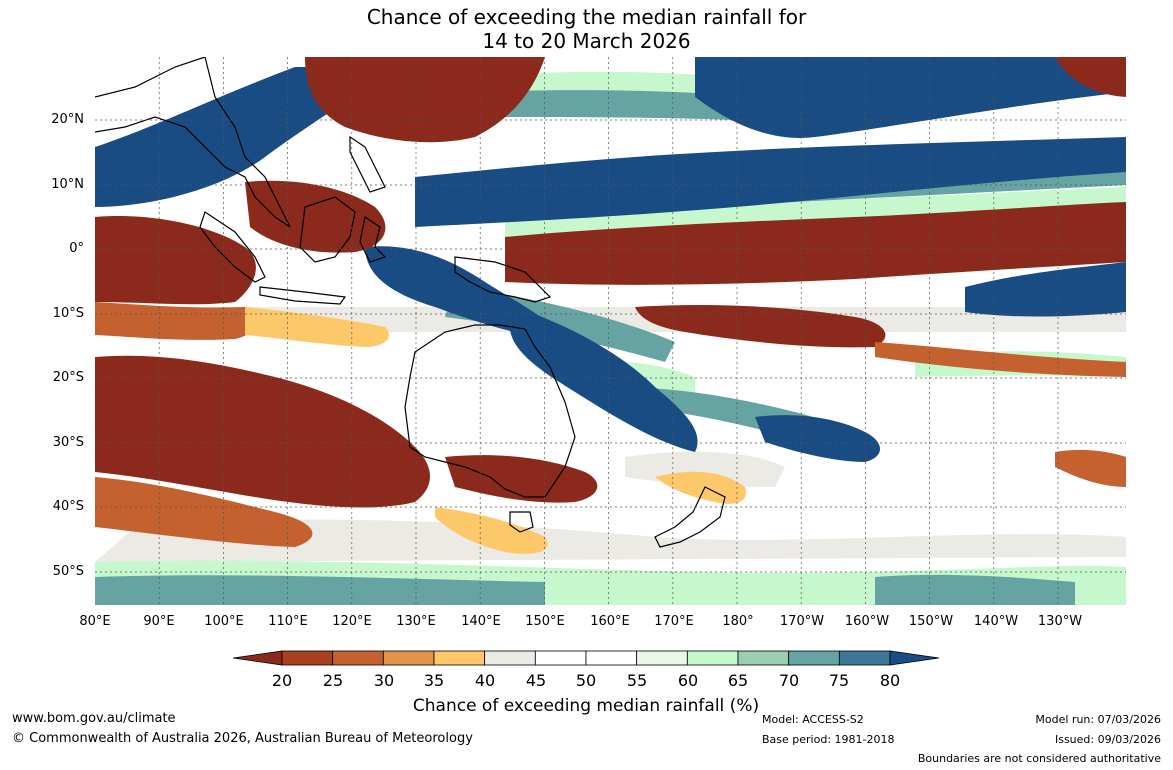 The width and height of the screenshot is (1173, 770). What do you see at coordinates (68, 377) in the screenshot?
I see `lat-label-20s: 20°S` at bounding box center [68, 377].